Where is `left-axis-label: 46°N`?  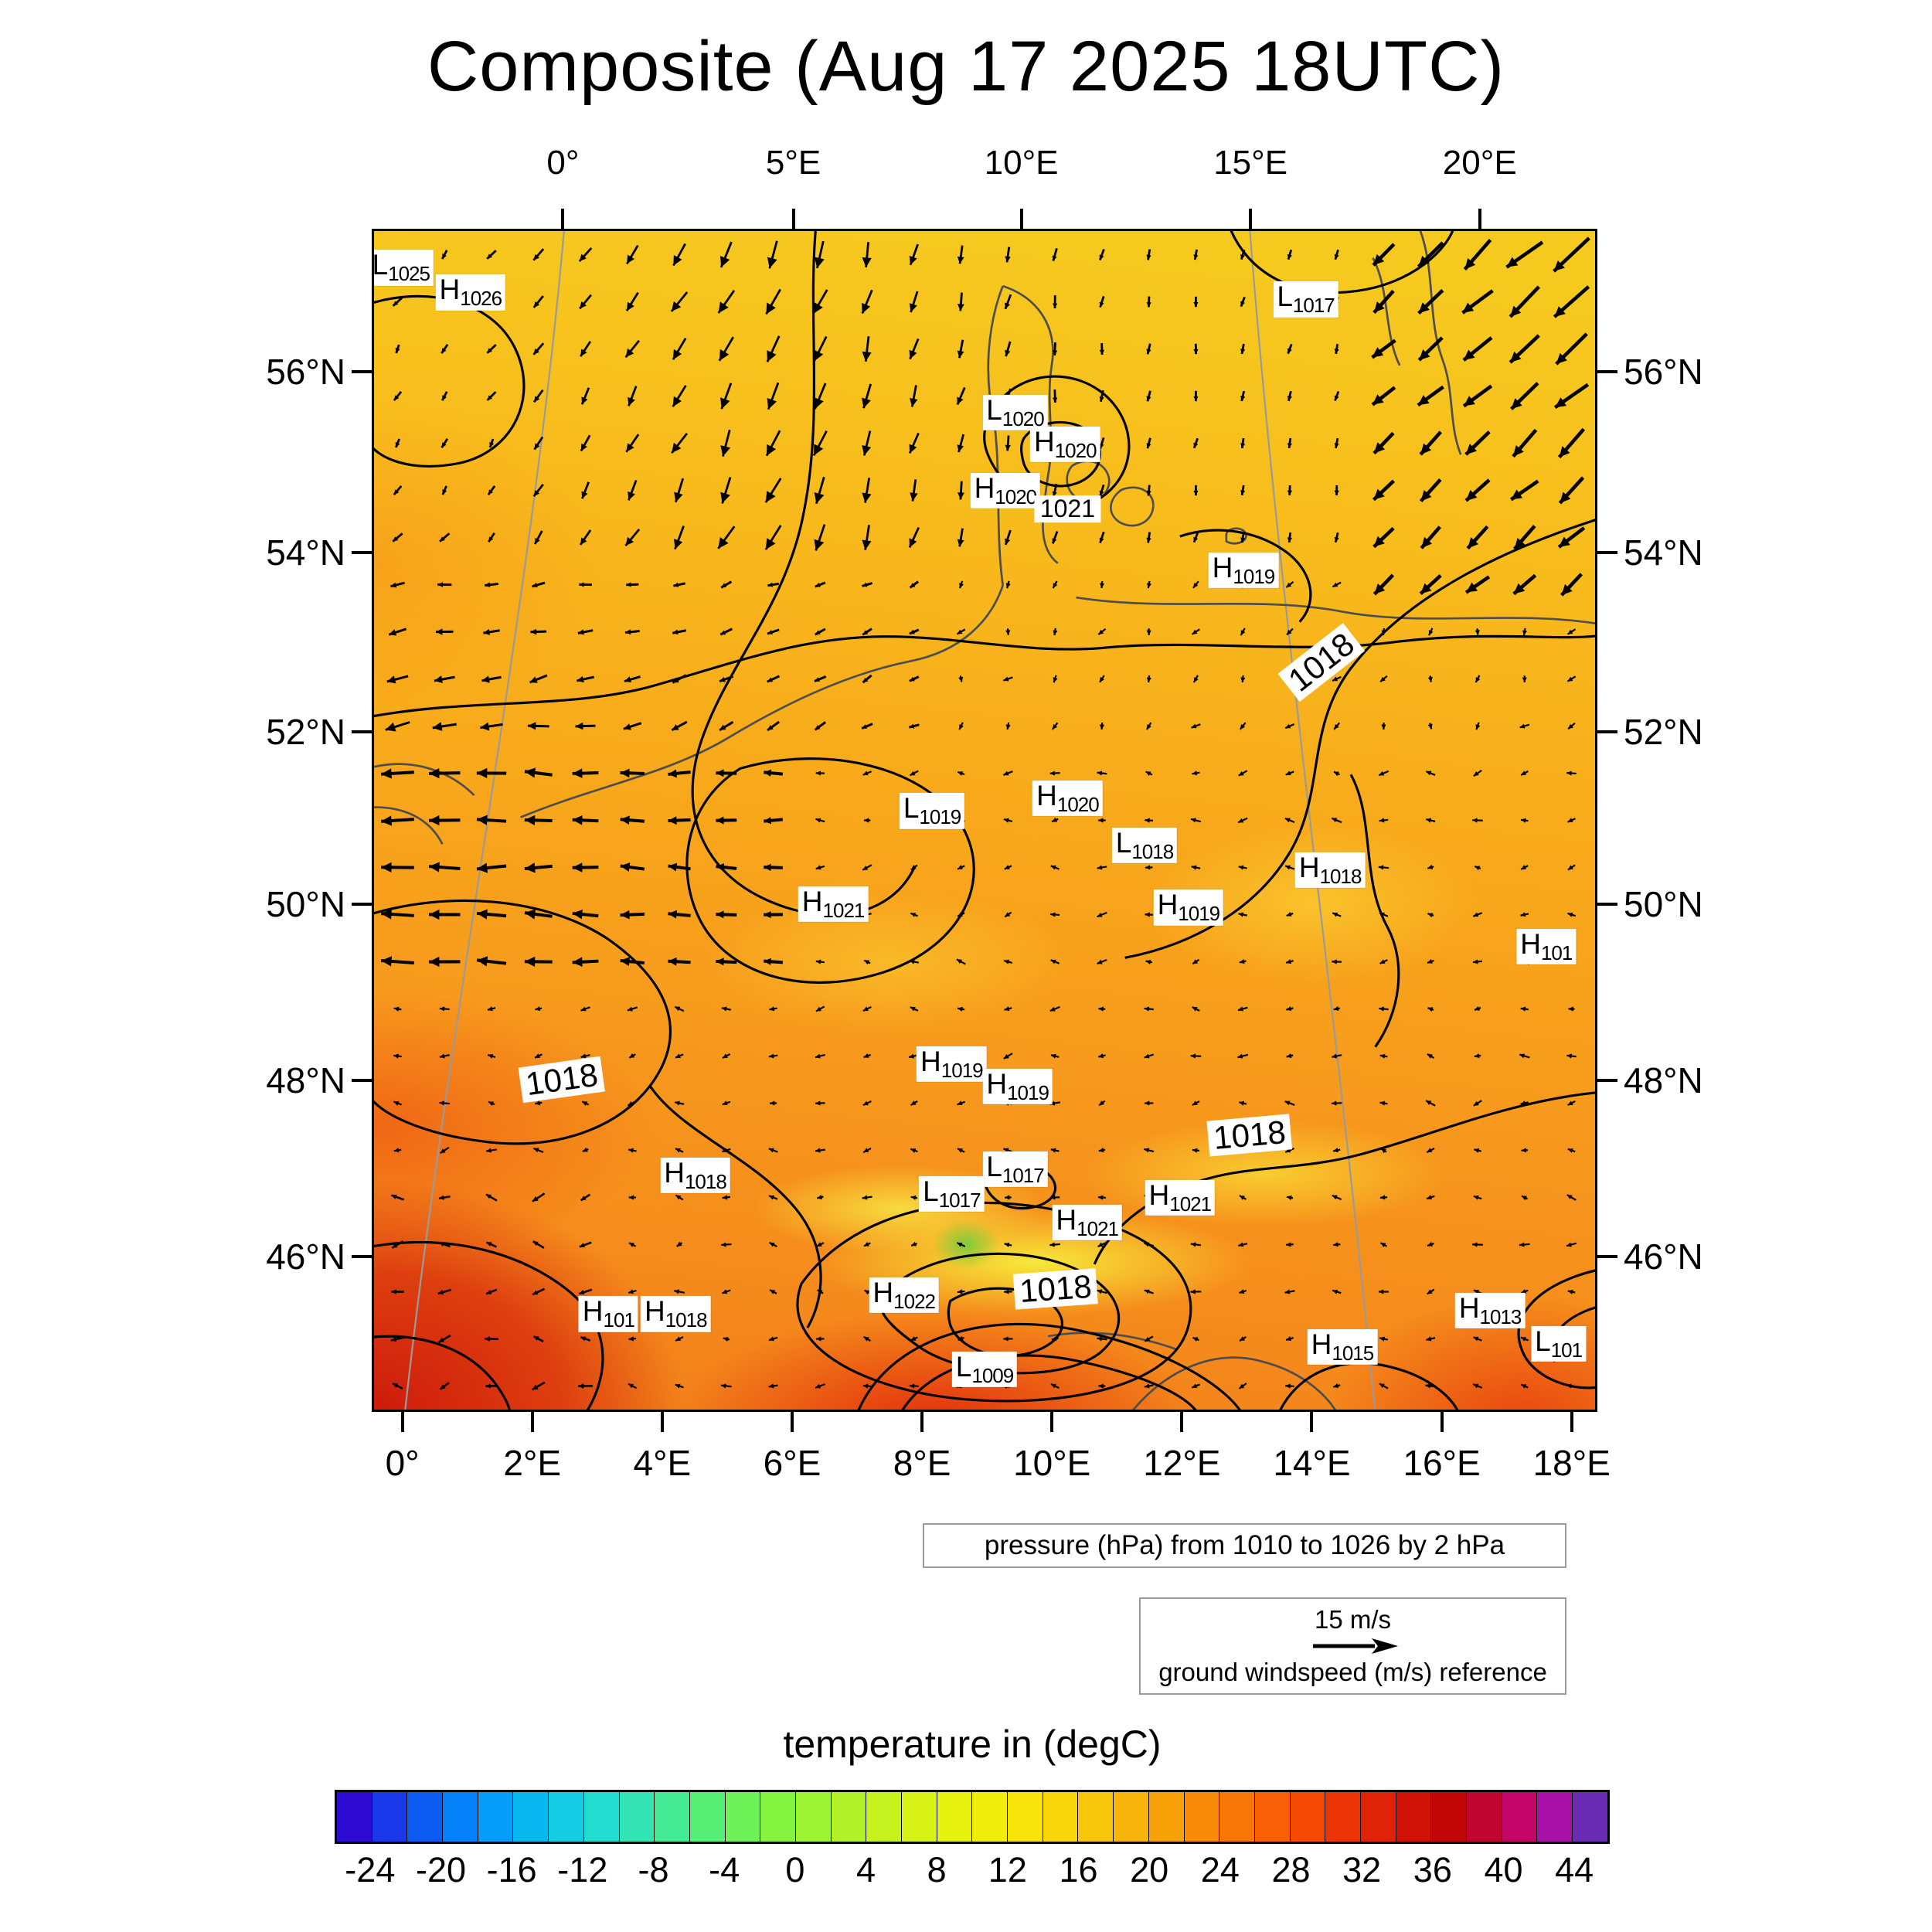 left-axis-label: 46°N is located at coordinates (305, 1256).